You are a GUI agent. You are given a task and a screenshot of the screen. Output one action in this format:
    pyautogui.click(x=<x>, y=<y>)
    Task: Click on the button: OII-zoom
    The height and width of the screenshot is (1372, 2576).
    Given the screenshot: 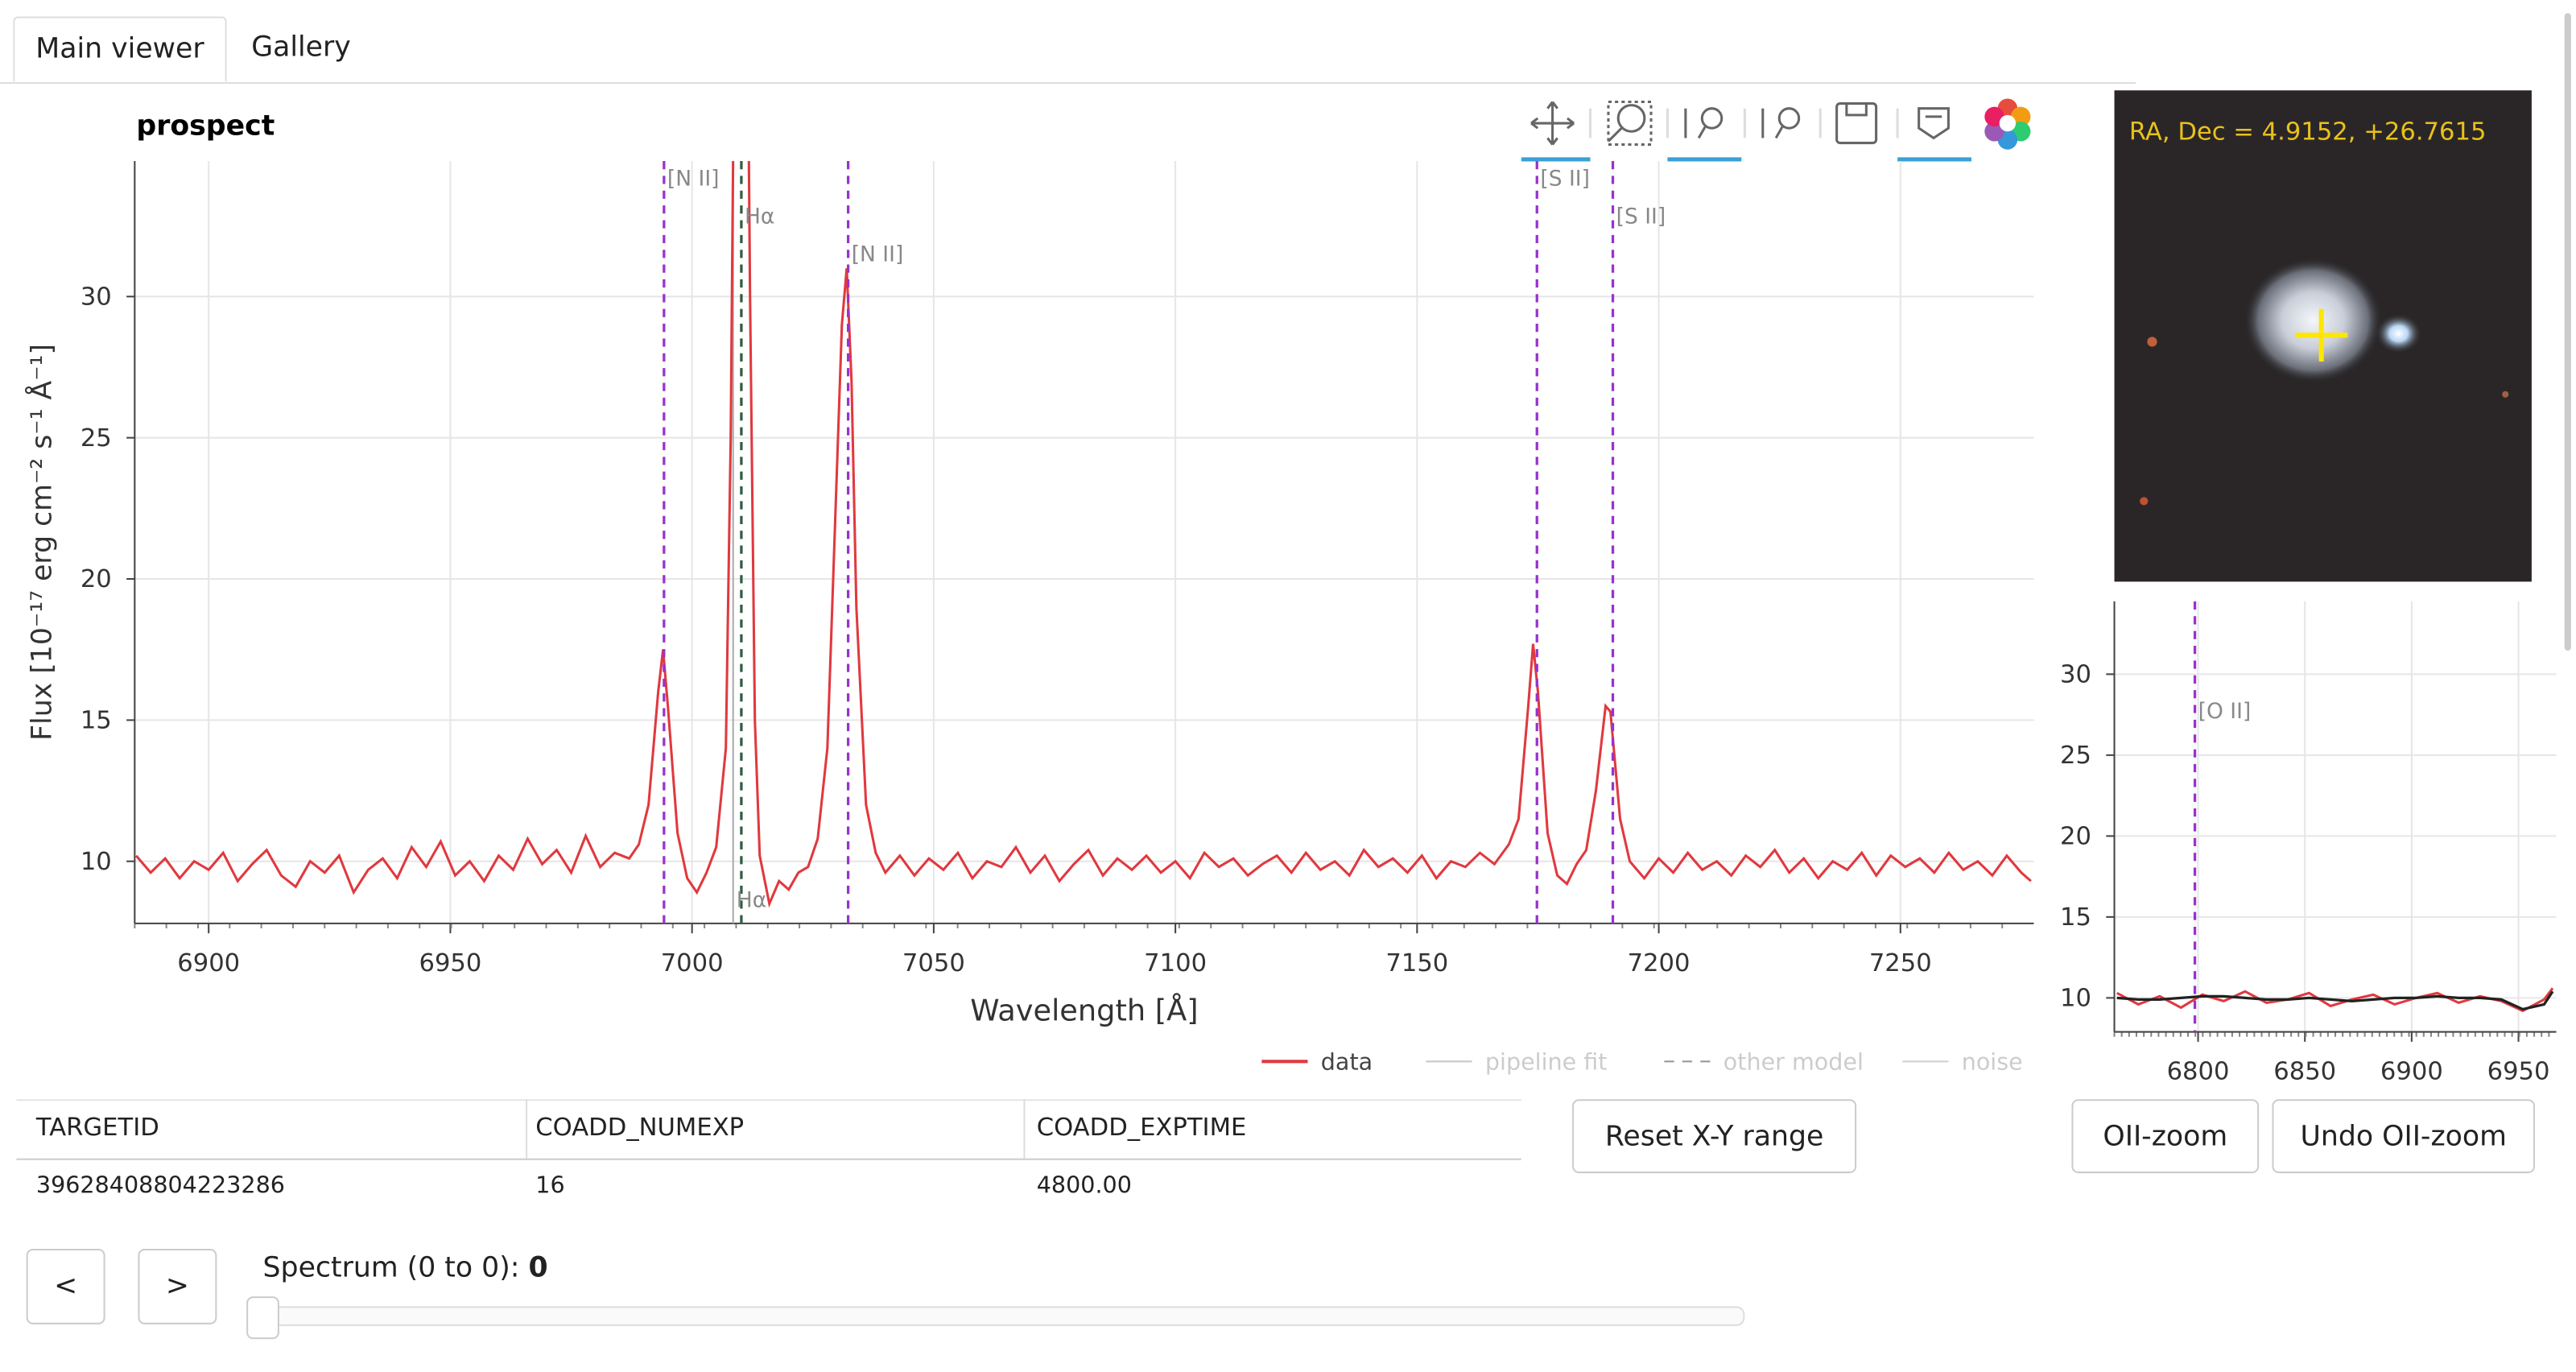 What is the action you would take?
    pyautogui.click(x=2165, y=1136)
    